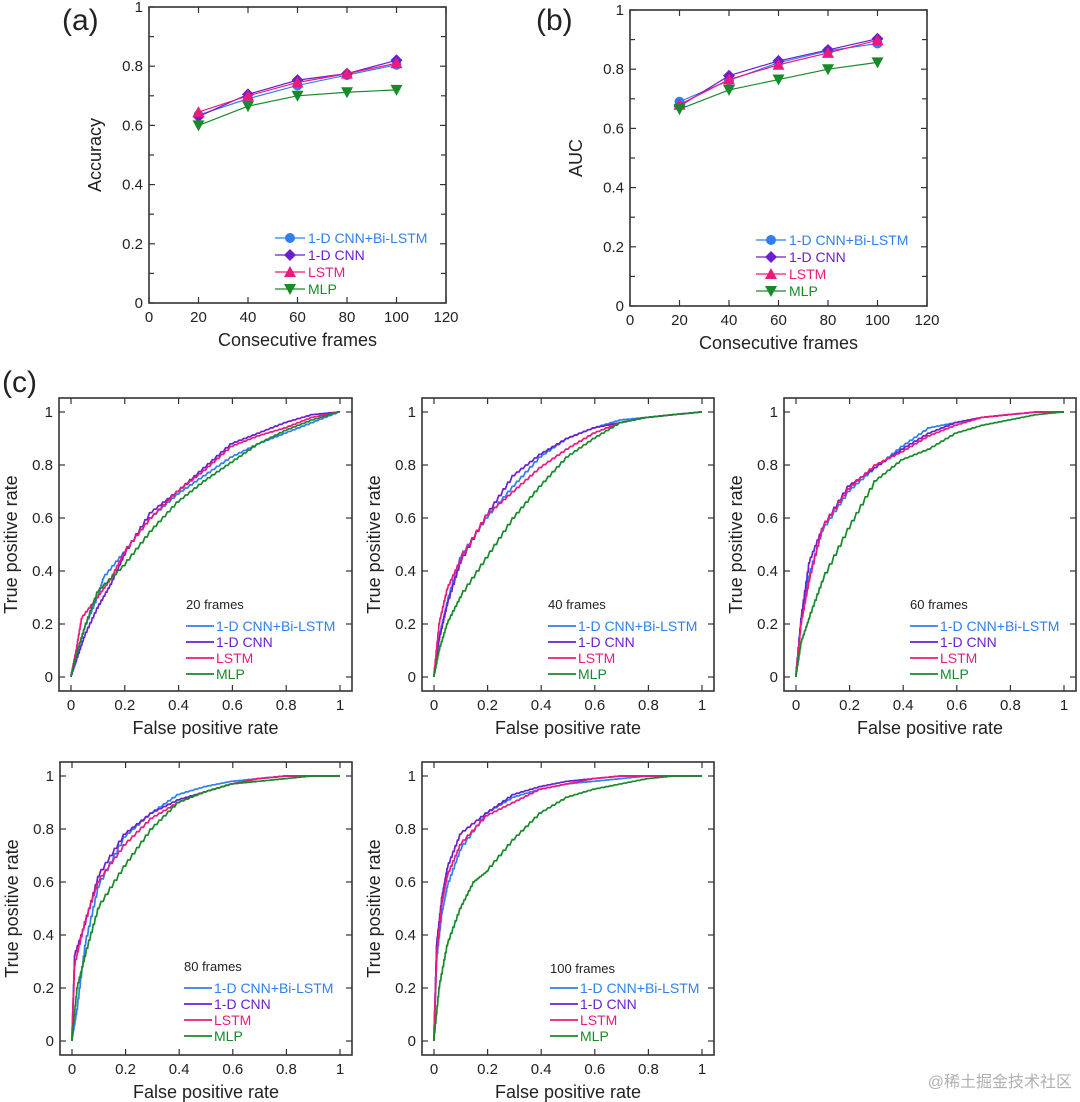 This screenshot has width=1080, height=1102. I want to click on y-tick-label: 1, so click(412, 412).